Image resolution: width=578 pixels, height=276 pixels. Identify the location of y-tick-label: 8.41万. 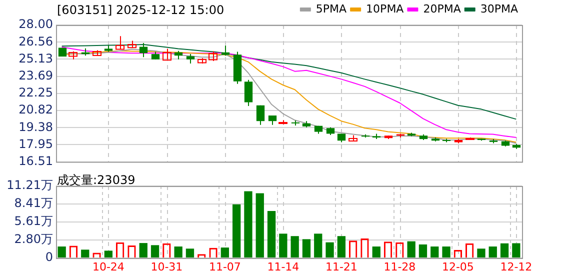
(33, 203).